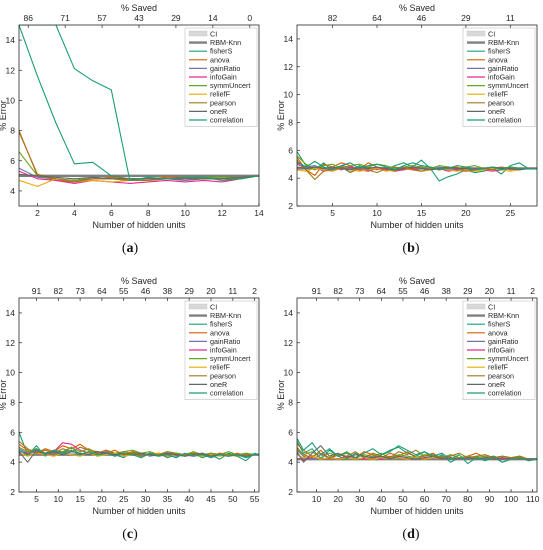 This screenshot has width=543, height=550. I want to click on x-tick-label: 30, so click(360, 499).